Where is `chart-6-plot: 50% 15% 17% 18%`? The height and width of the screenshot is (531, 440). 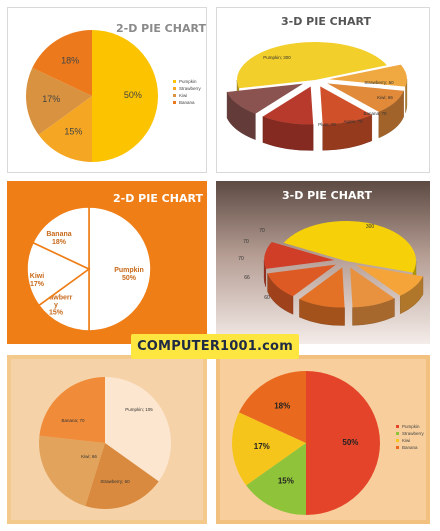 chart-6-plot: 50% 15% 17% 18% is located at coordinates (306, 443).